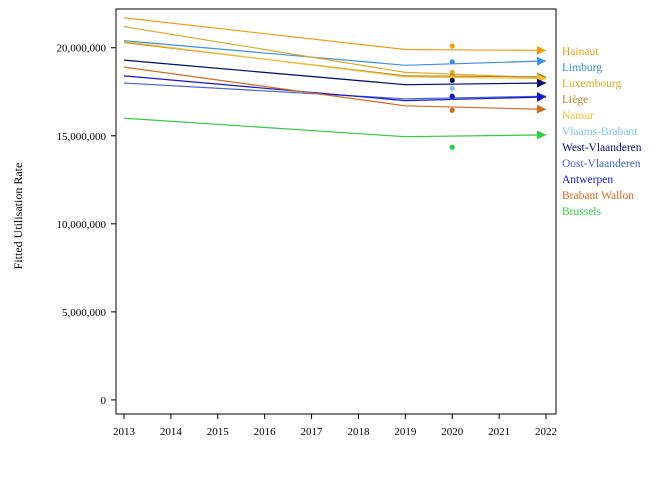 This screenshot has height=480, width=672. What do you see at coordinates (452, 147) in the screenshot?
I see `point-2020-brussels` at bounding box center [452, 147].